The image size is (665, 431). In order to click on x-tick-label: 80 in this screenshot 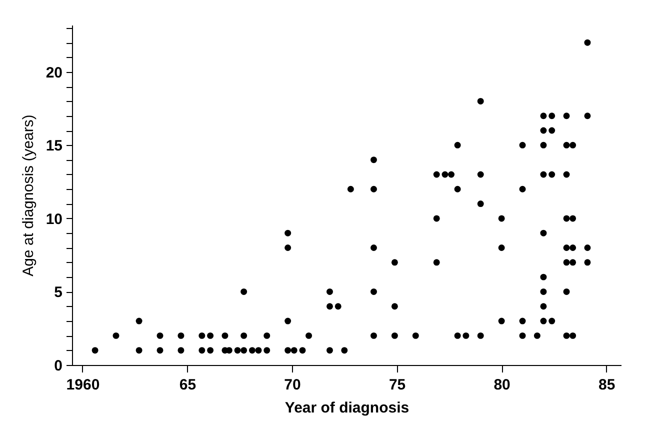, I will do `click(502, 385)`.